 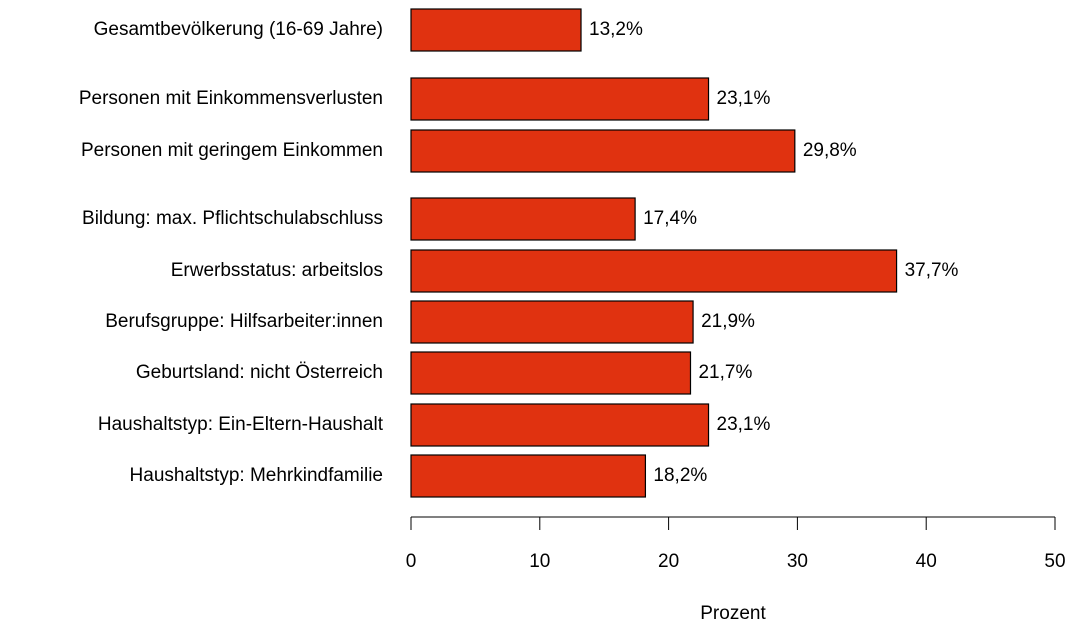 I want to click on y-tick-label: Haushaltstyp: Mehrkindfamilie, so click(x=256, y=475).